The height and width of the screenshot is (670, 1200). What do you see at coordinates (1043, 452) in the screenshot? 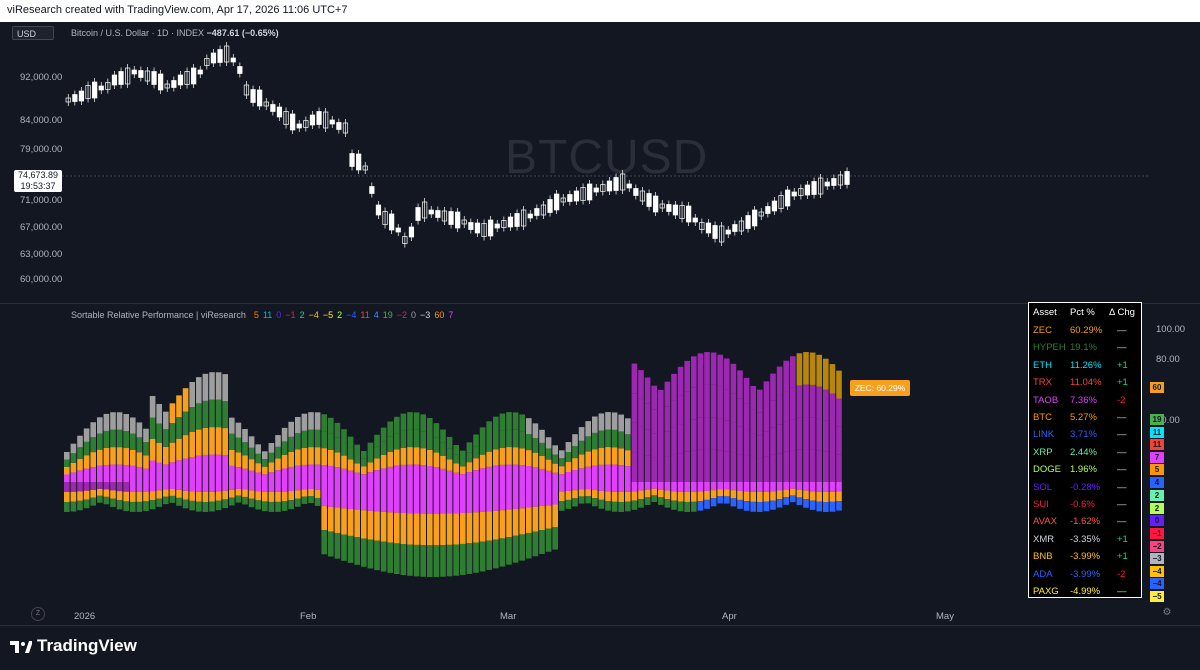
I see `asset-name: XRP` at bounding box center [1043, 452].